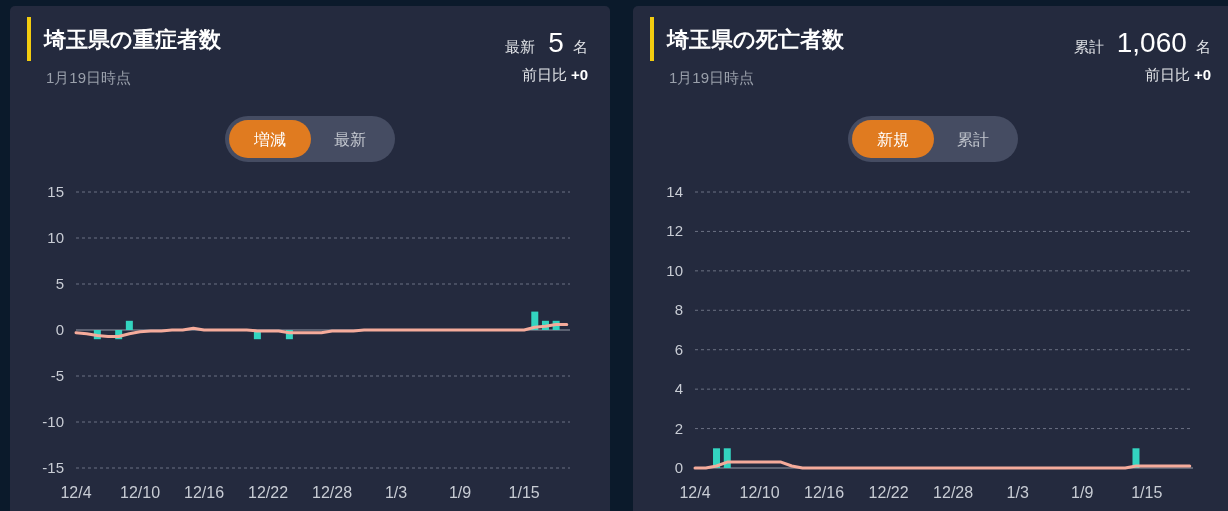 The width and height of the screenshot is (1228, 511). Describe the element at coordinates (310, 139) in the screenshot. I see `toggle: 増減 最新` at that location.